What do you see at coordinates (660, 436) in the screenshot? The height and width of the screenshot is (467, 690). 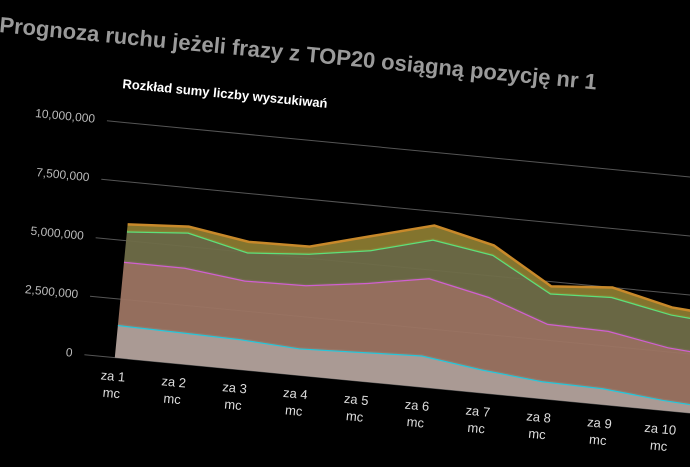 I see `x-tick-label: za 10 mc` at bounding box center [660, 436].